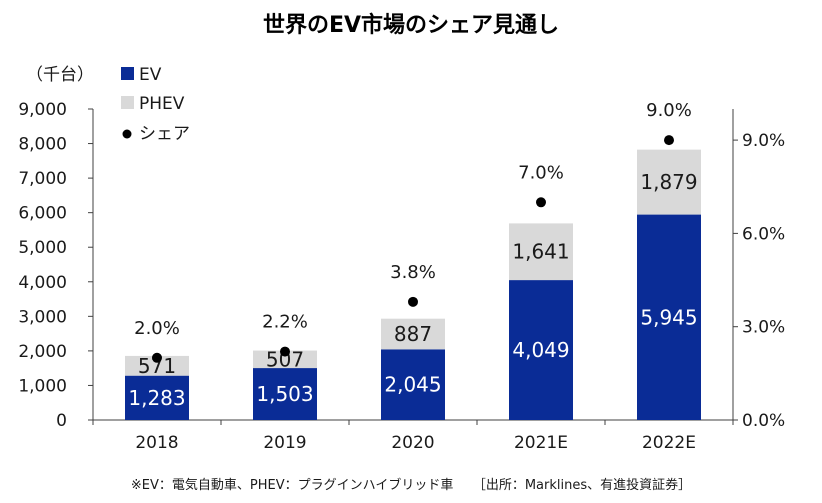  Describe the element at coordinates (758, 270) in the screenshot. I see `right-y-axis: 0.0% 3.0% 6.0% 9.0%` at that location.